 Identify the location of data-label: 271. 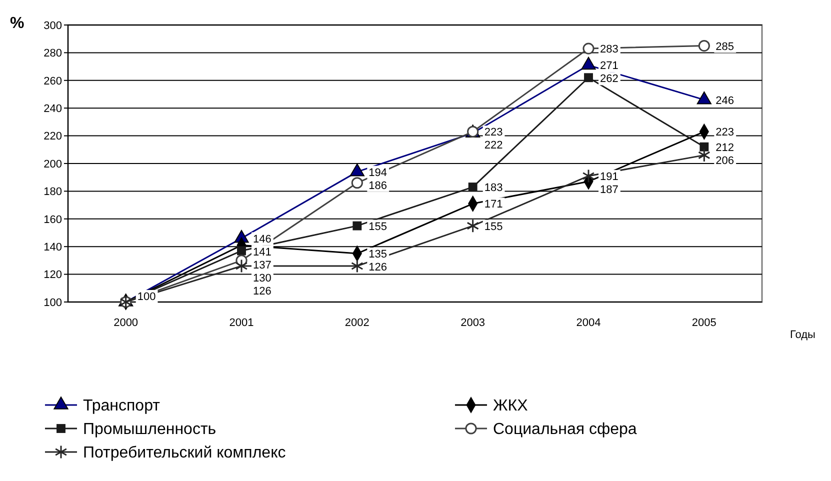
(609, 66).